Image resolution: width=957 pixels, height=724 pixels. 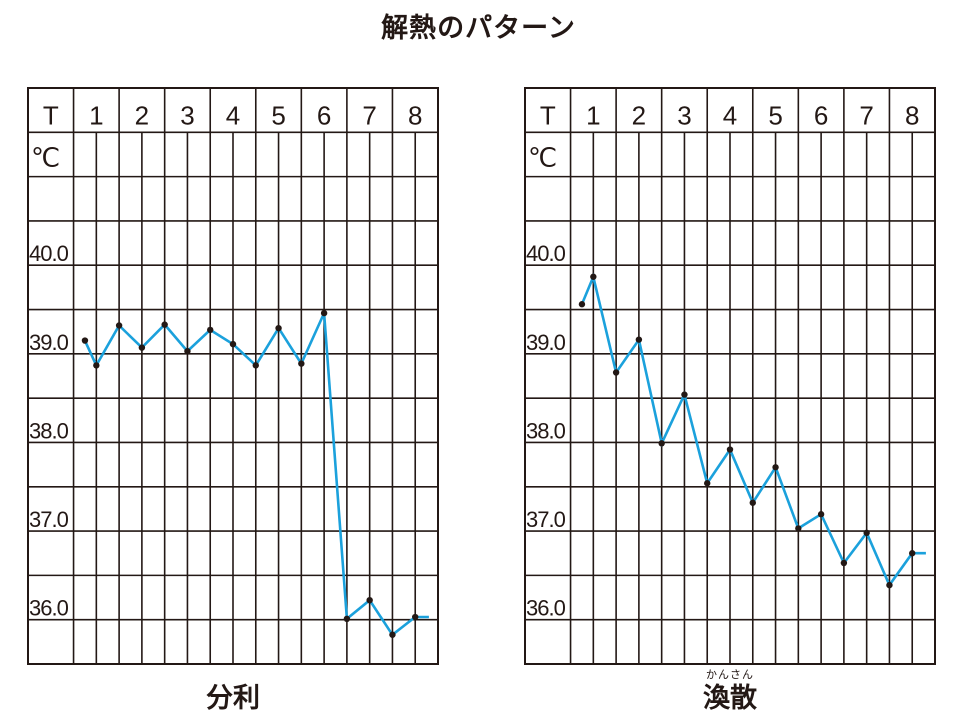 I want to click on page-title: 解熱のパターン, so click(x=478, y=28).